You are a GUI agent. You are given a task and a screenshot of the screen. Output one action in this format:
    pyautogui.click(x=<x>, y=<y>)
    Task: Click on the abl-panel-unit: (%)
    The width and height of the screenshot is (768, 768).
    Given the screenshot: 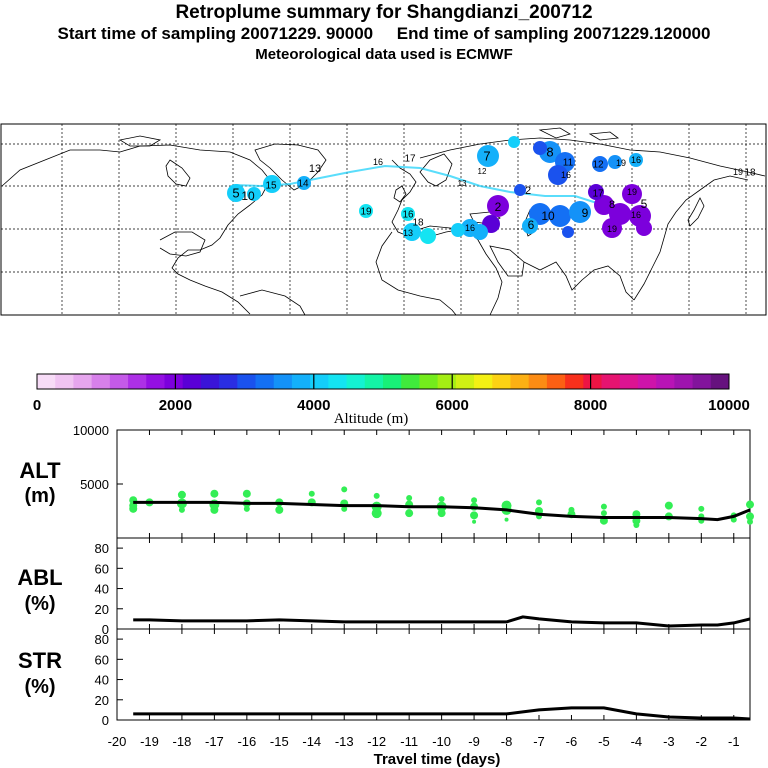 What is the action you would take?
    pyautogui.click(x=39, y=604)
    